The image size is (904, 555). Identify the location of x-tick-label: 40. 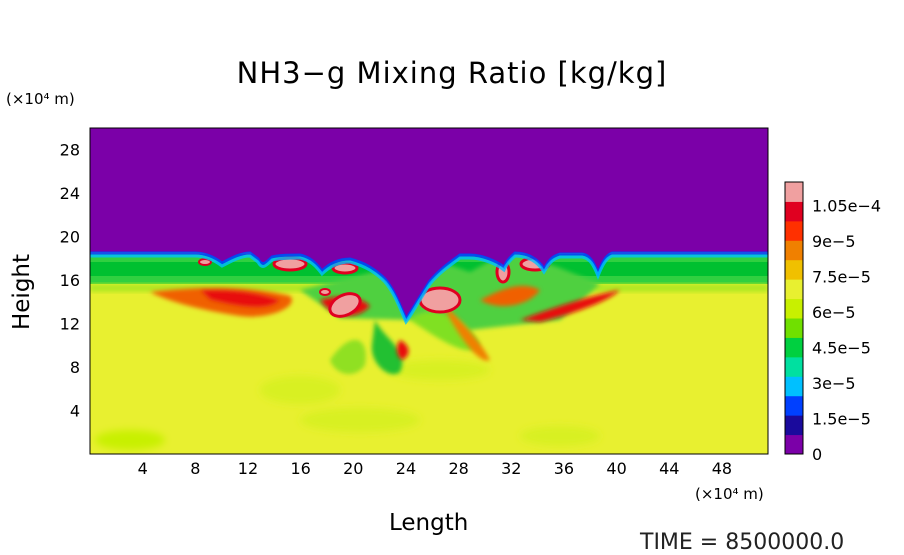
(616, 468).